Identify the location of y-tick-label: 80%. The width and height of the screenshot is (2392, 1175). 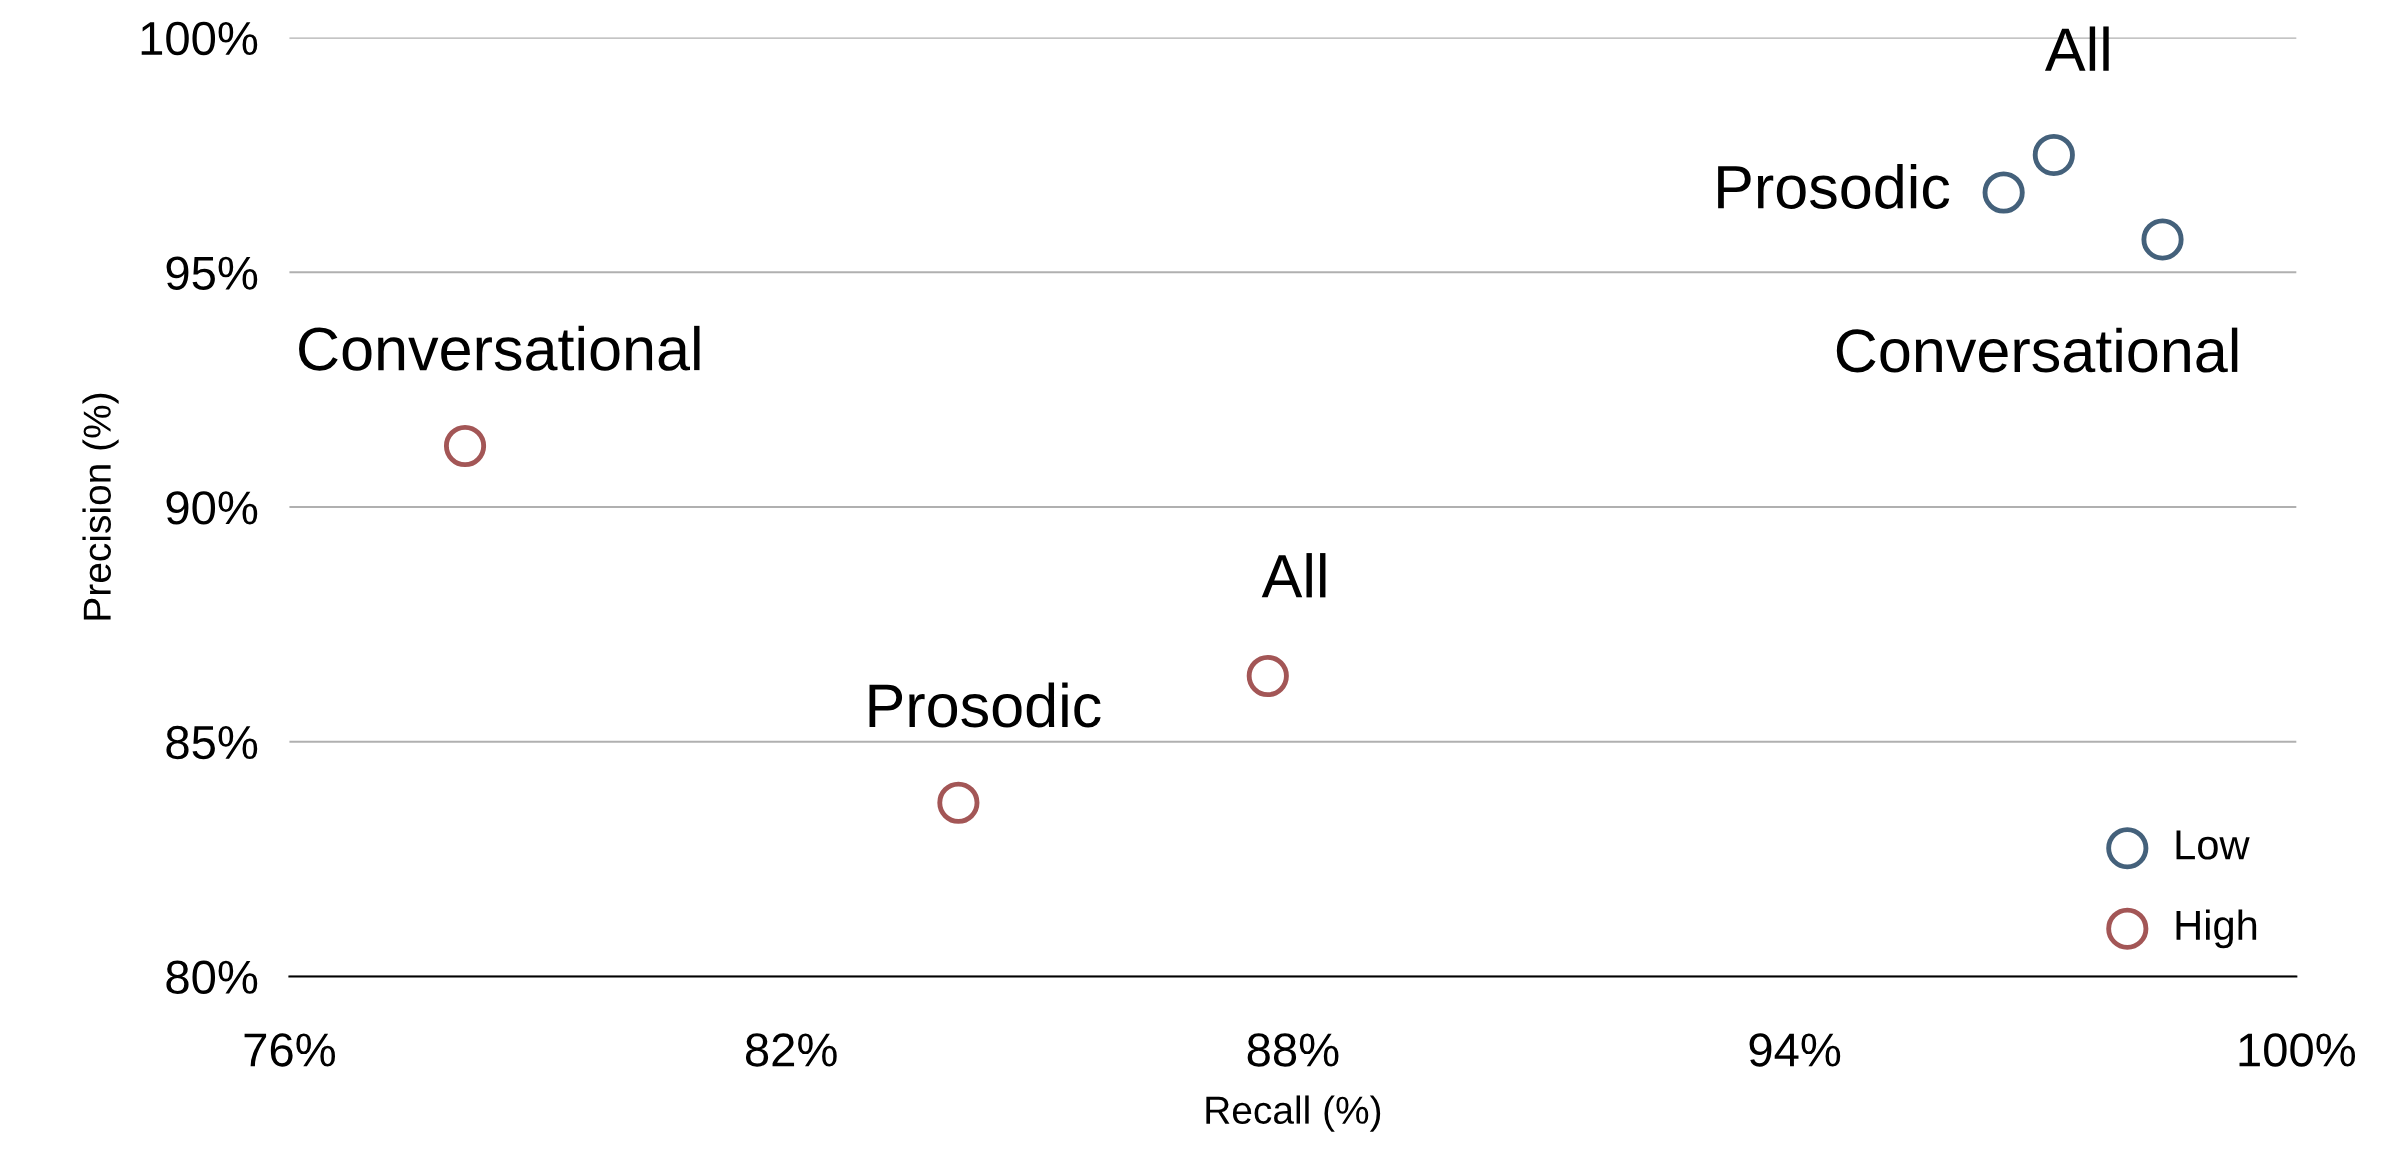
(212, 977).